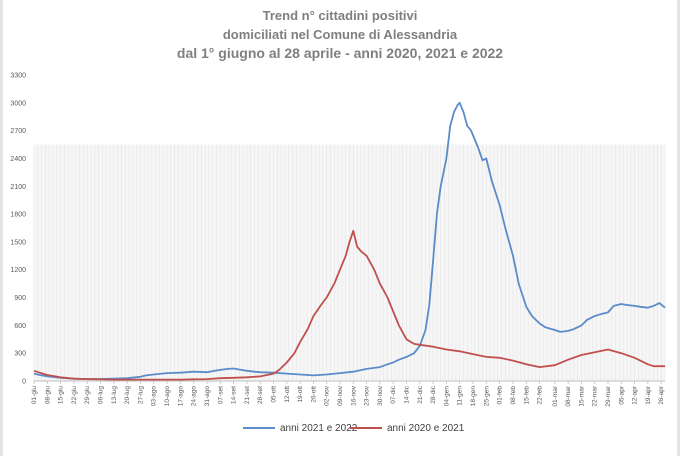 This screenshot has width=680, height=456. I want to click on x-tick-label: 07-set, so click(220, 395).